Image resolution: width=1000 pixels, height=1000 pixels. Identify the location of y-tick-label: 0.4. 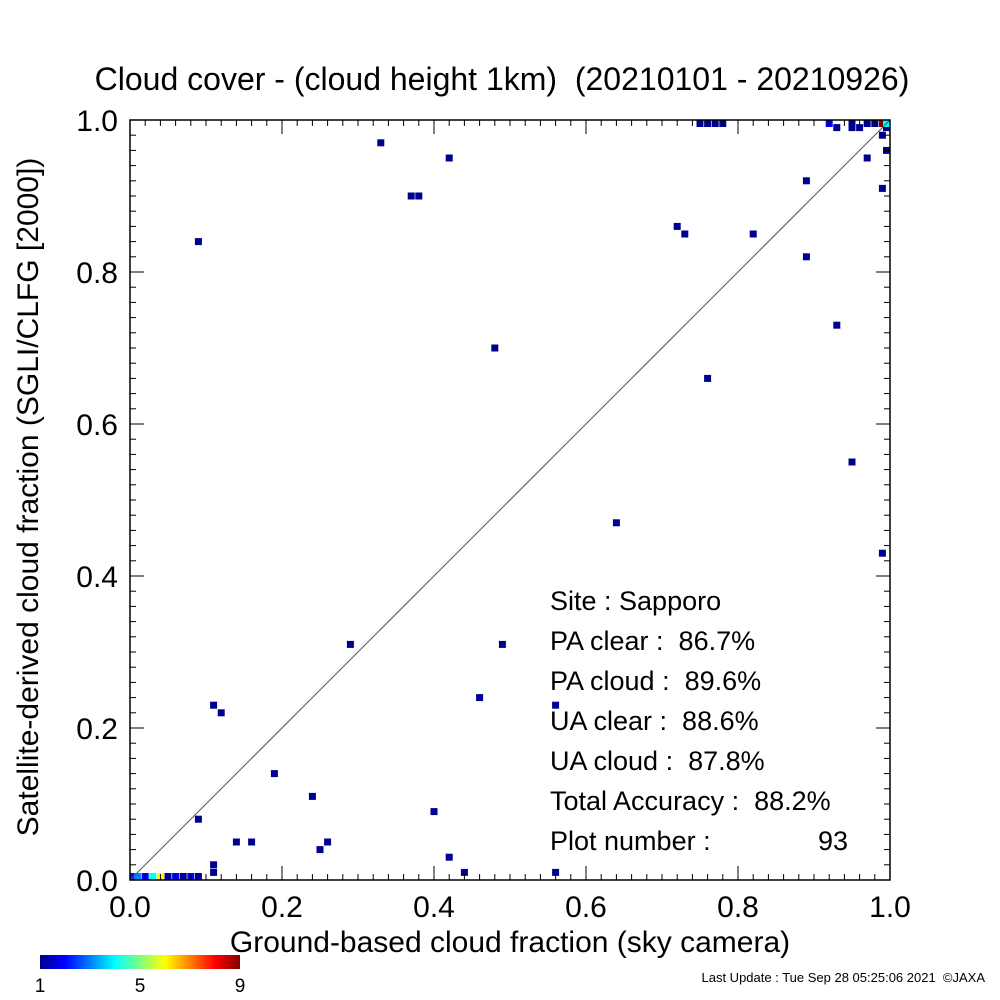
(97, 577).